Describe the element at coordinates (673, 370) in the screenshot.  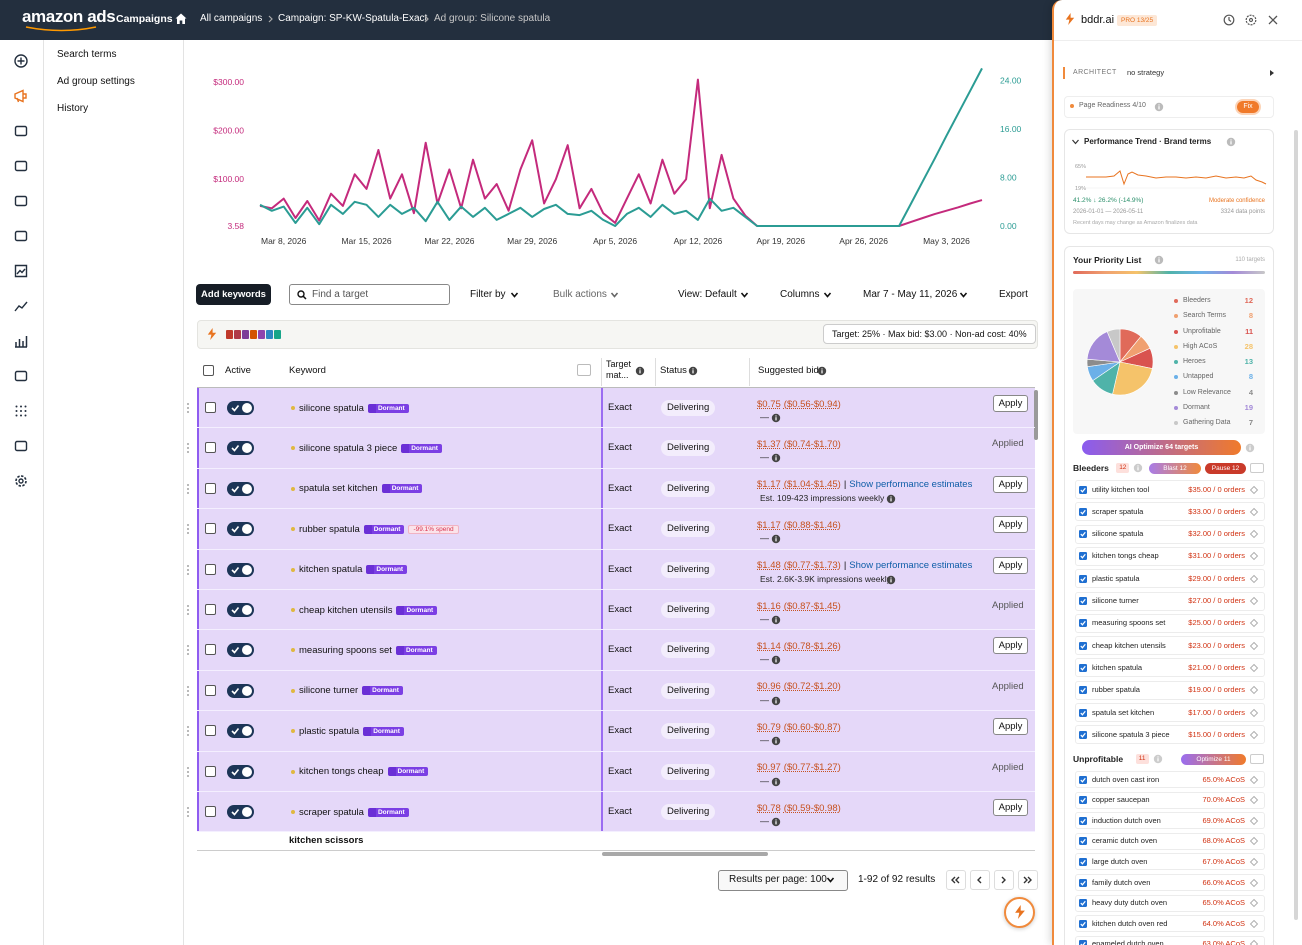
I see `column-header: Status` at that location.